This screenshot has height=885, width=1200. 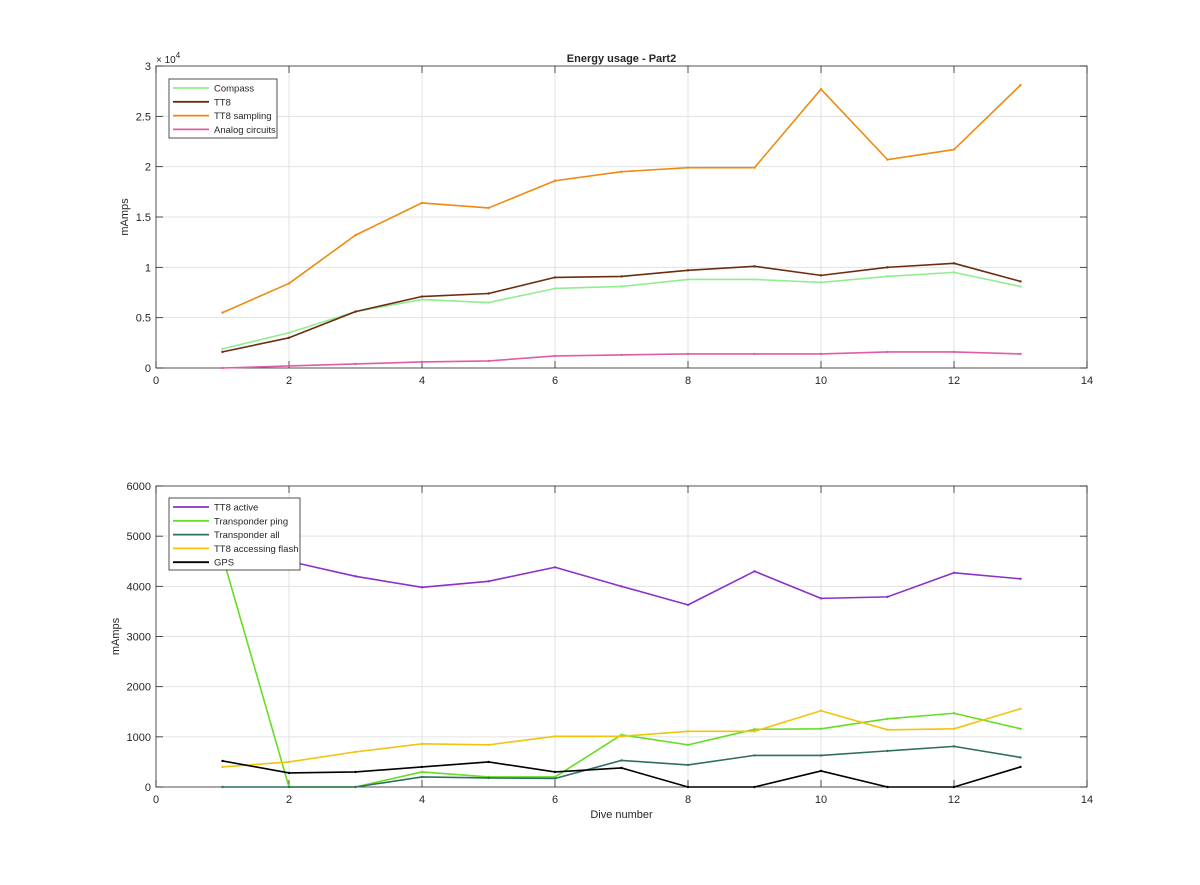 What do you see at coordinates (143, 117) in the screenshot?
I see `y-tick-label: 2.5` at bounding box center [143, 117].